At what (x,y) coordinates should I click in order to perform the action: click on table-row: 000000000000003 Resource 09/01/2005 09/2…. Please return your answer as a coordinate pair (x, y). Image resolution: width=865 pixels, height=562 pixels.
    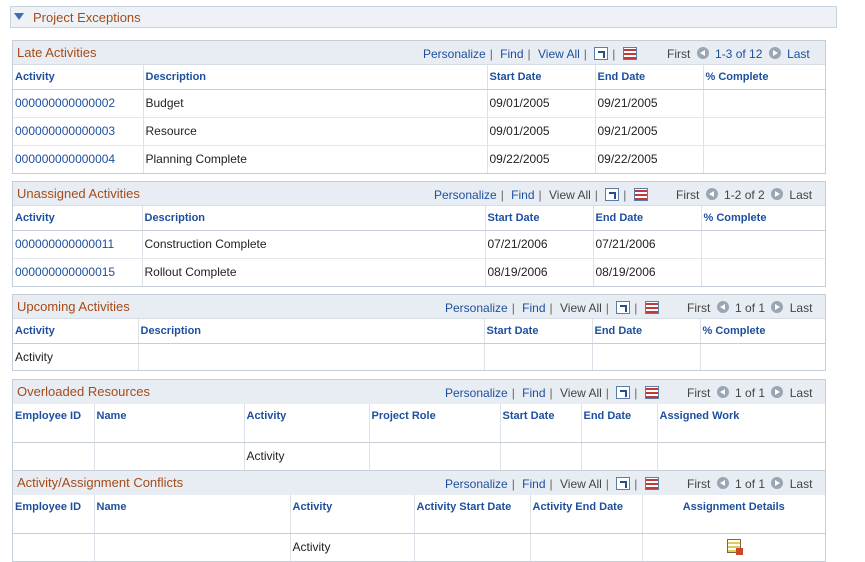
    Looking at the image, I should click on (419, 131).